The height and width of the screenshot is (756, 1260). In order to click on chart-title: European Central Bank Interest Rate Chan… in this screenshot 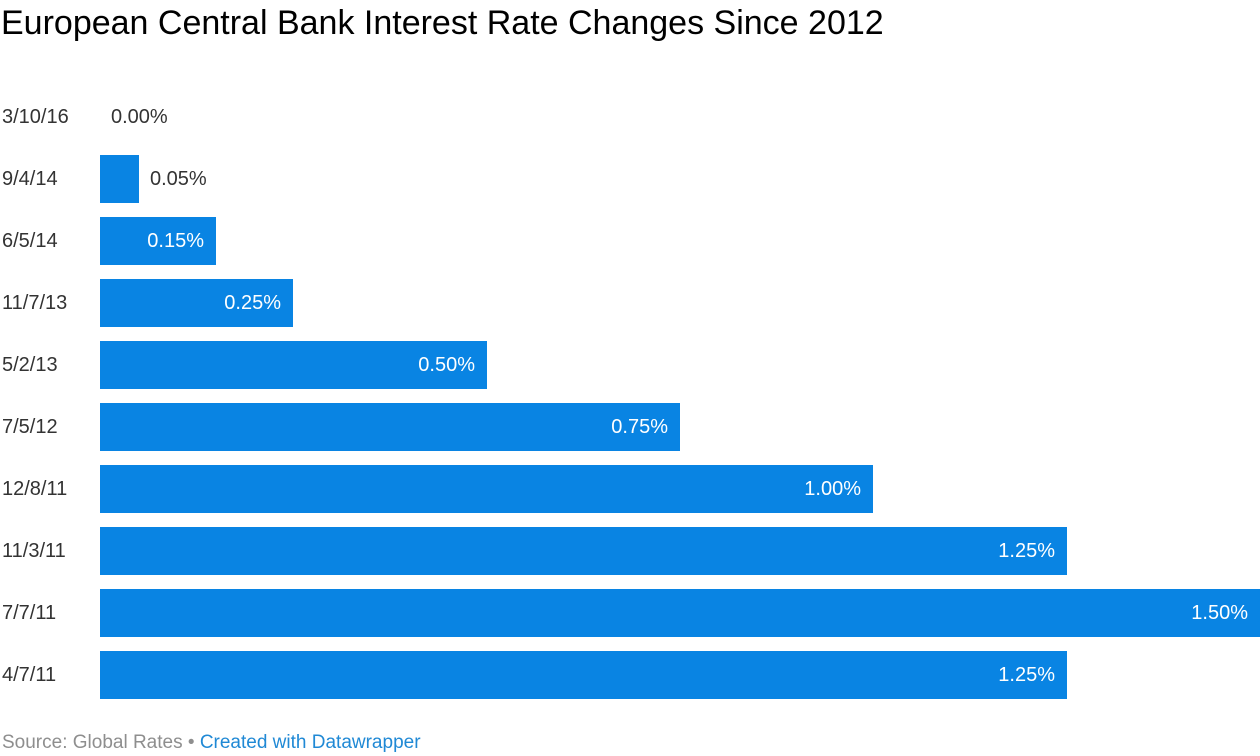, I will do `click(442, 23)`.